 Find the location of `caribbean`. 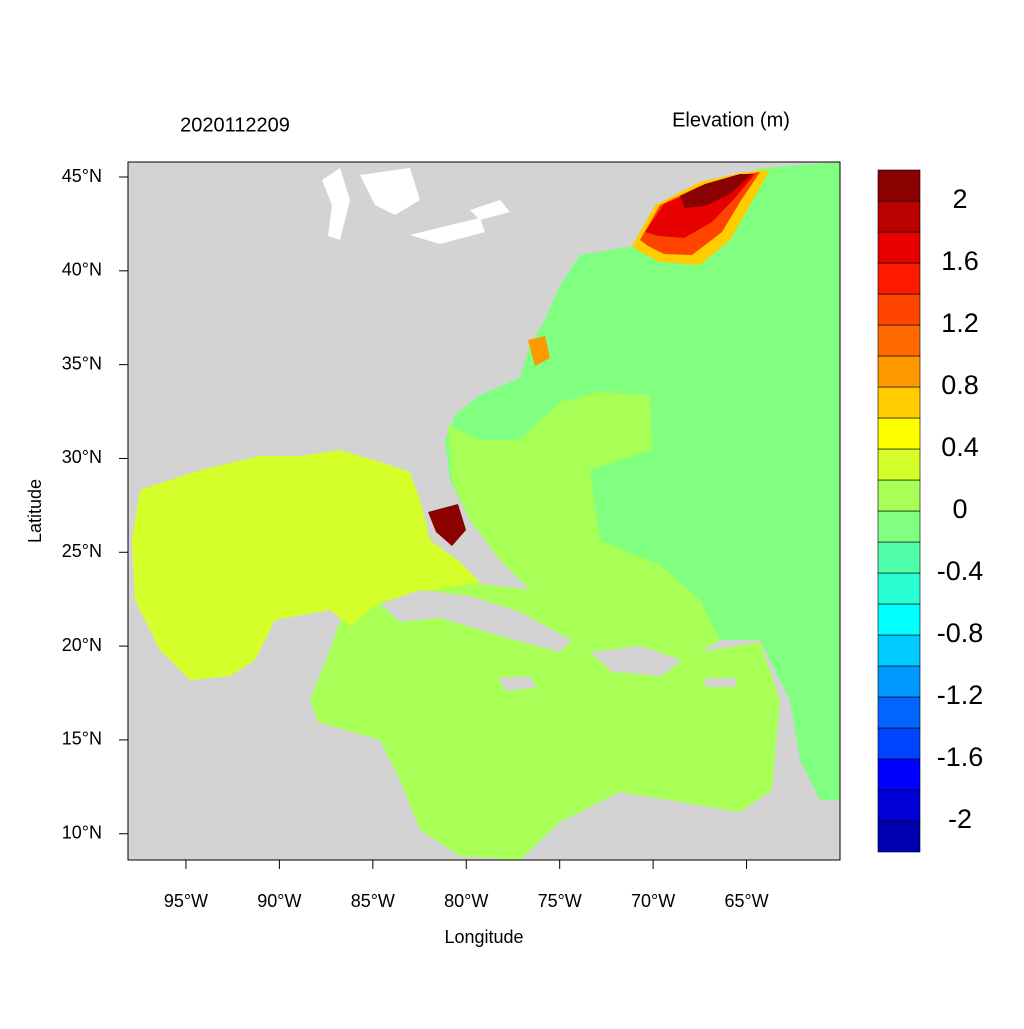

caribbean is located at coordinates (545, 720).